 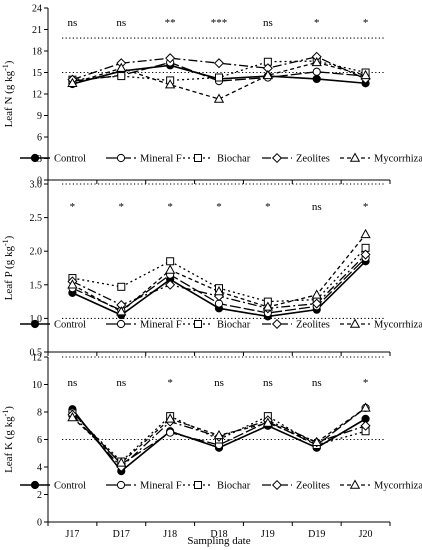 I want to click on y-tick-label: 2, so click(x=39, y=495).